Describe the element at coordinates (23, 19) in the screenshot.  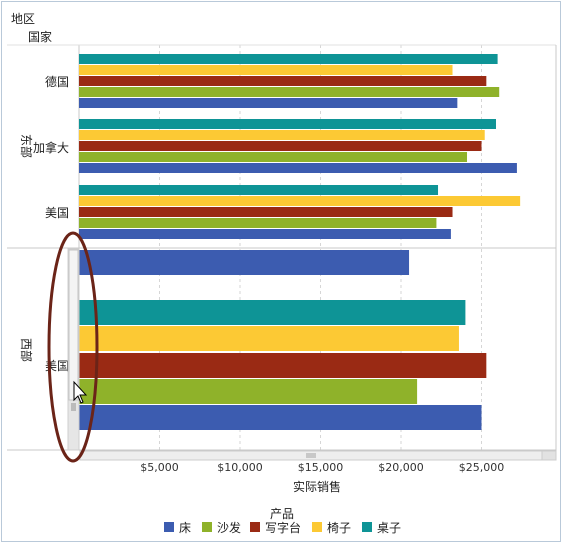
I see `region-header: 地区` at that location.